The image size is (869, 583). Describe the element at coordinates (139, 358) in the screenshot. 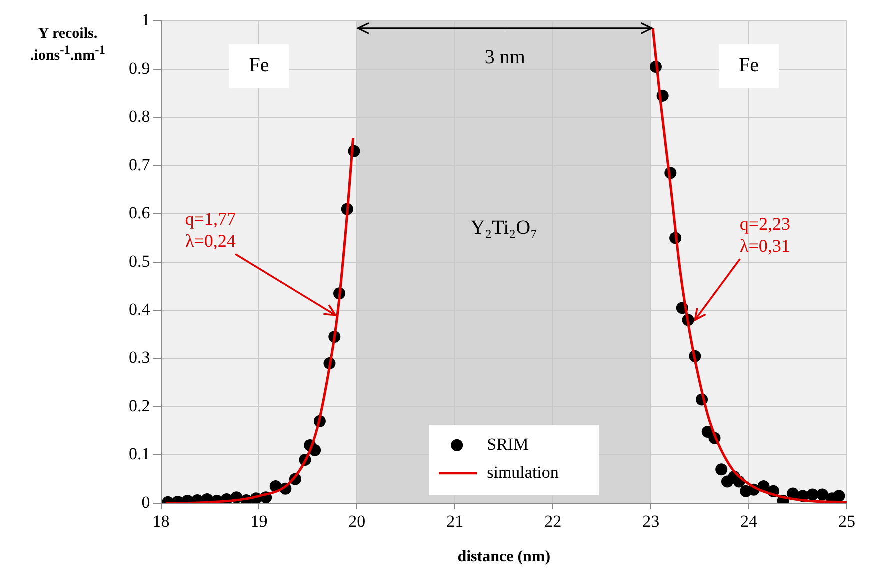

I see `y-tick-label: 0.3` at that location.